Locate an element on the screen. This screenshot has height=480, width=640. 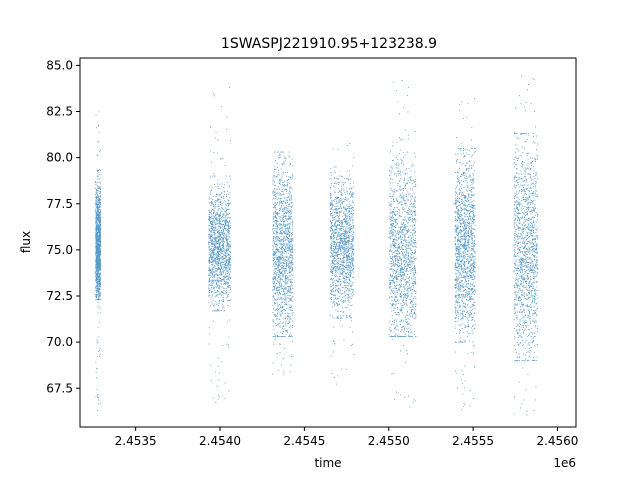
y-tick-label: 67.5 is located at coordinates (59, 388).